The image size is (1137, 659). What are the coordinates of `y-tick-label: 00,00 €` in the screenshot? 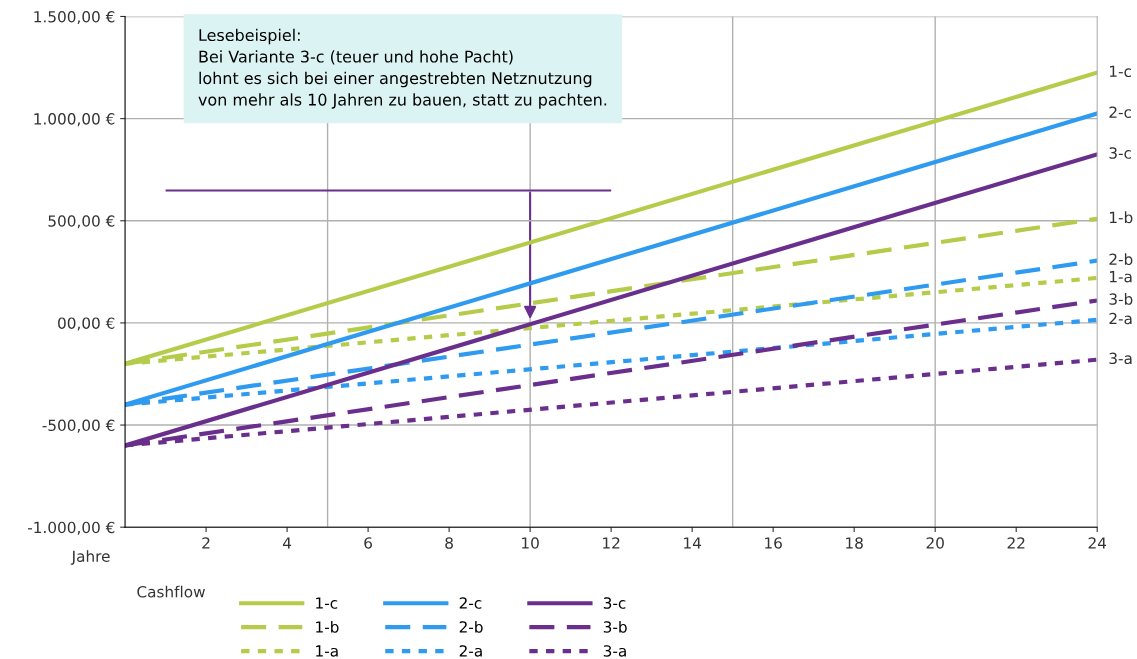 It's located at (86, 324).